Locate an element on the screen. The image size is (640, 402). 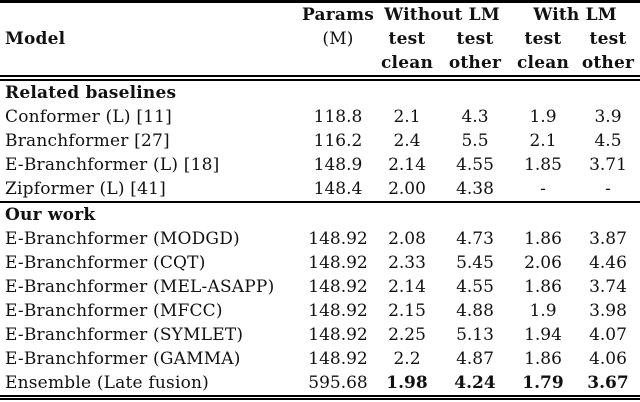
model-cell: Zipformer (L) [41] is located at coordinates (85, 189).